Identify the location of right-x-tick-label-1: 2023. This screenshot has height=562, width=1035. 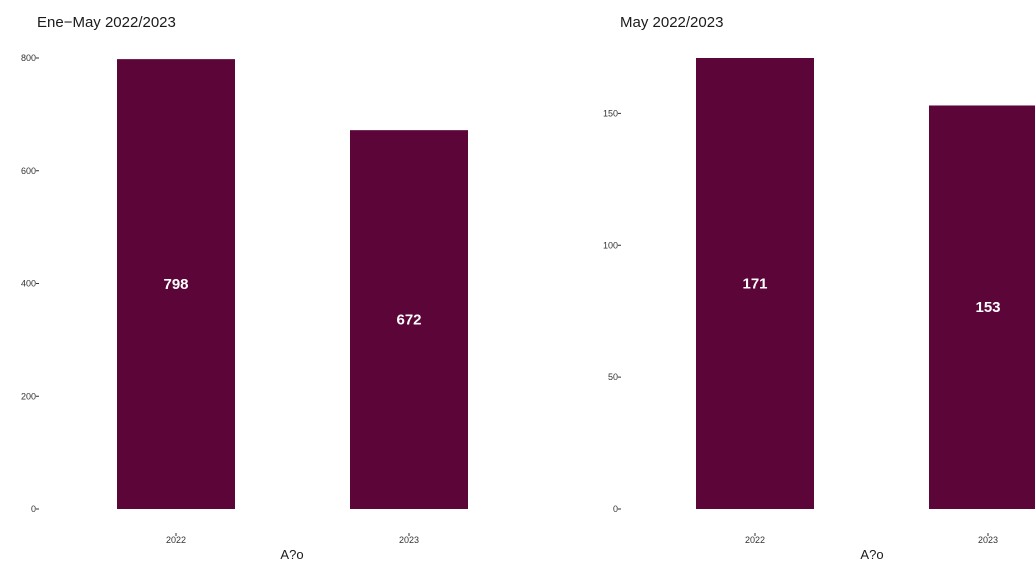
(988, 540).